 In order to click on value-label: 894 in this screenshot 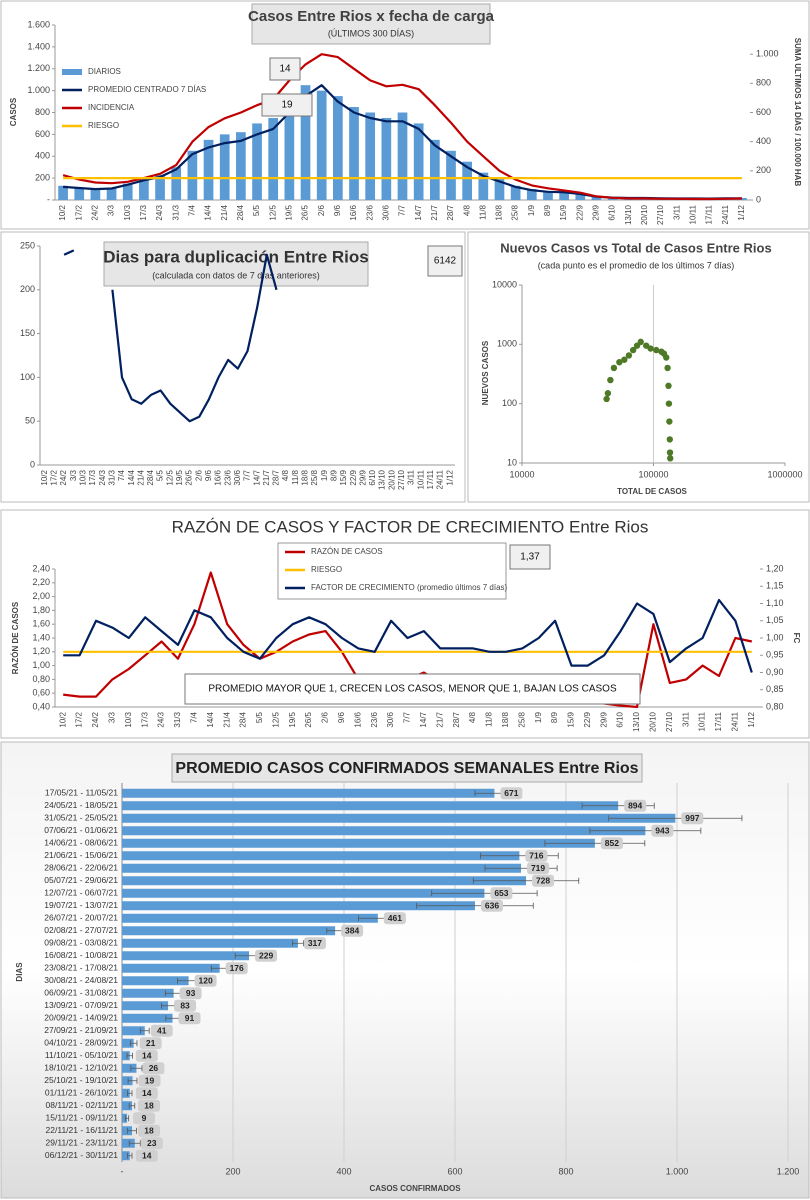, I will do `click(635, 806)`.